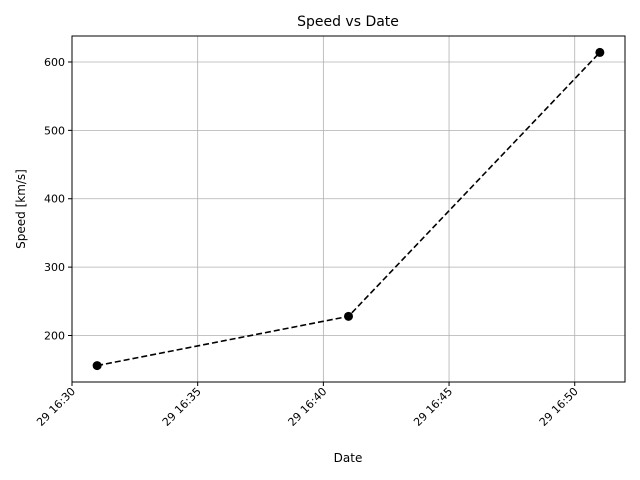 The image size is (640, 480). Describe the element at coordinates (54, 130) in the screenshot. I see `y-tick-label-3: 500` at that location.